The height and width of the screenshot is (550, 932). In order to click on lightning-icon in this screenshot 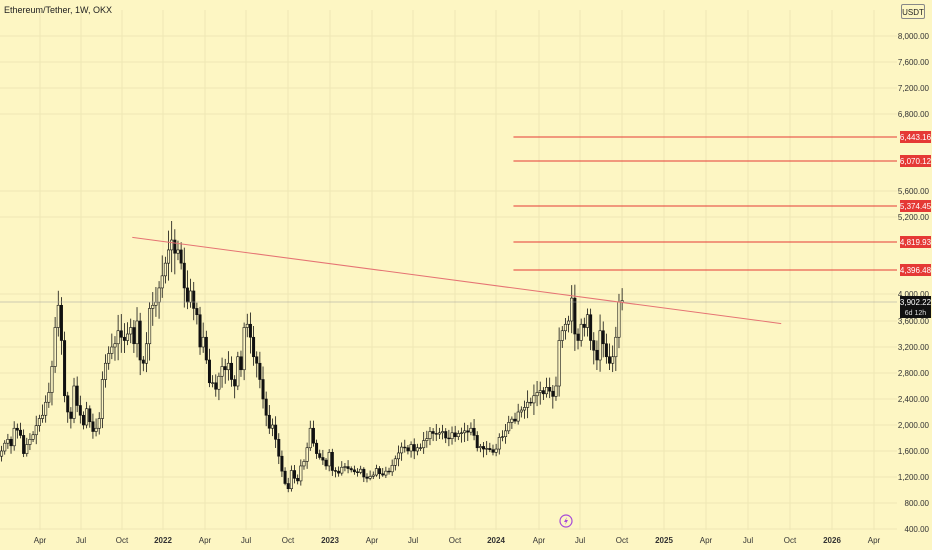, I will do `click(566, 521)`.